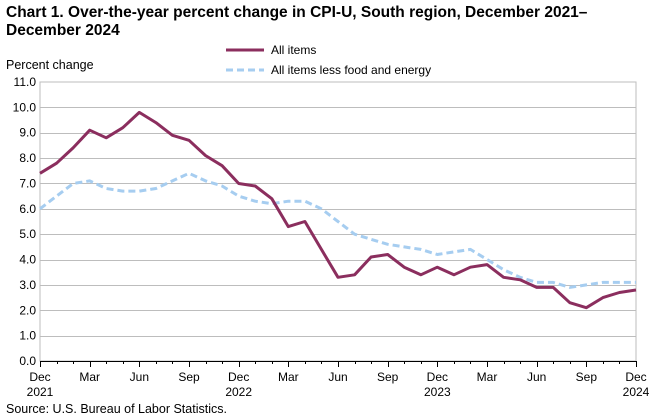 Image resolution: width=661 pixels, height=420 pixels. Describe the element at coordinates (27, 260) in the screenshot. I see `y-tick-label: 4.0` at that location.